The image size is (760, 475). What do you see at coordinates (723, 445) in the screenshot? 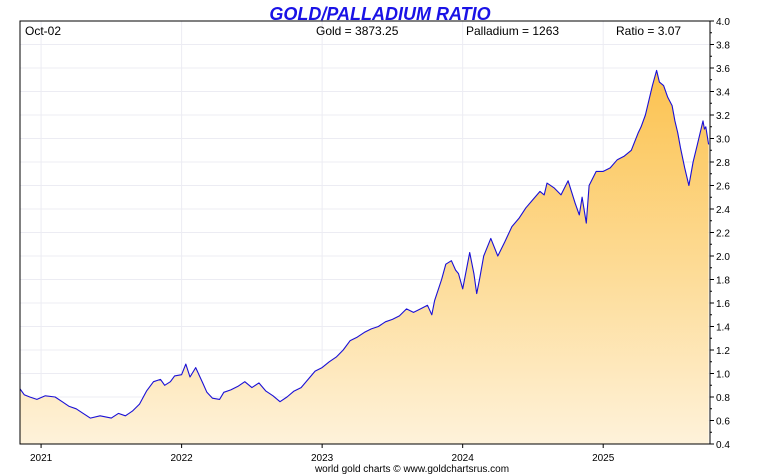
I see `y-tick-label: 0.4` at bounding box center [723, 445].